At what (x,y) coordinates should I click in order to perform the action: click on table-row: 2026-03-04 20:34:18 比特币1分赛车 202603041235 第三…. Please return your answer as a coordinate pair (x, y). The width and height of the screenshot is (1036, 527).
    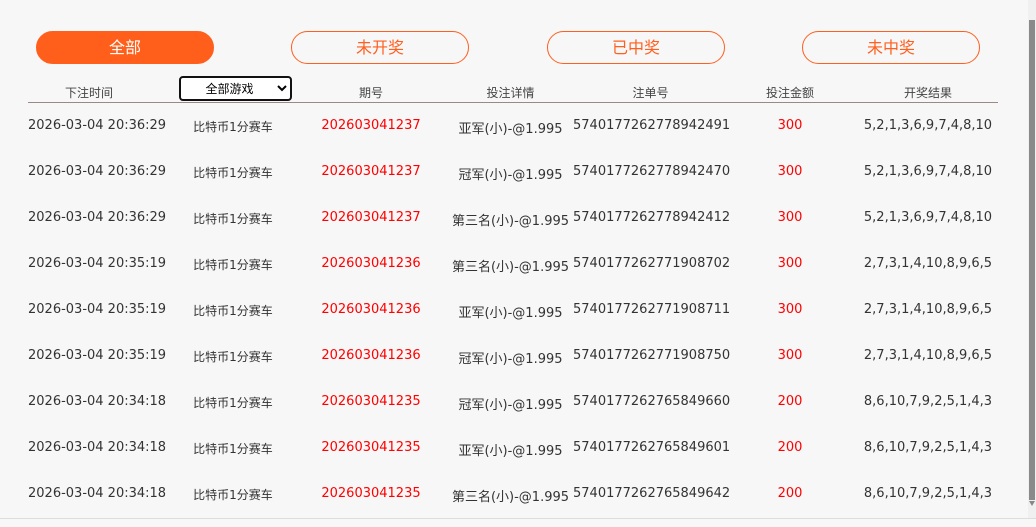
    Looking at the image, I should click on (513, 494).